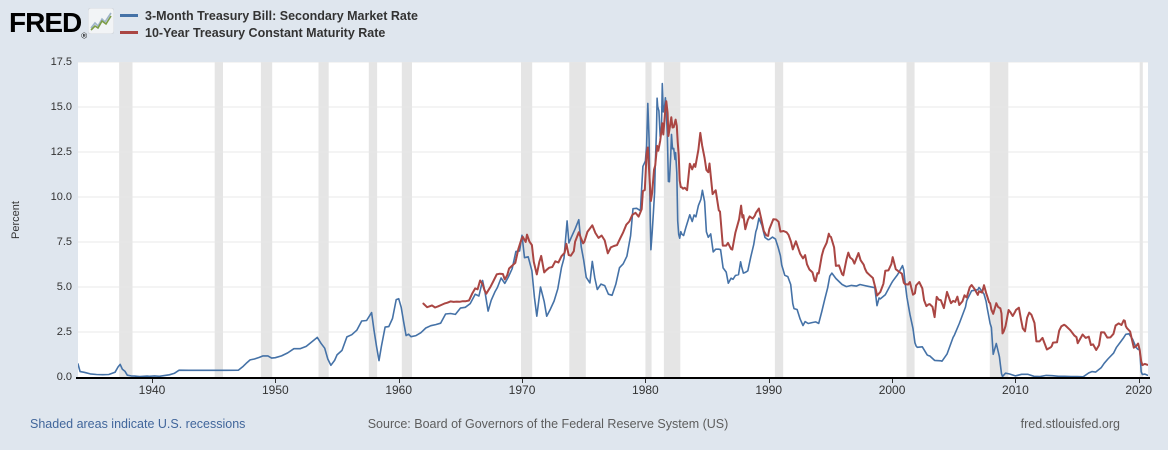 Image resolution: width=1168 pixels, height=450 pixels. Describe the element at coordinates (64, 377) in the screenshot. I see `y-tick-label: 0.0` at that location.